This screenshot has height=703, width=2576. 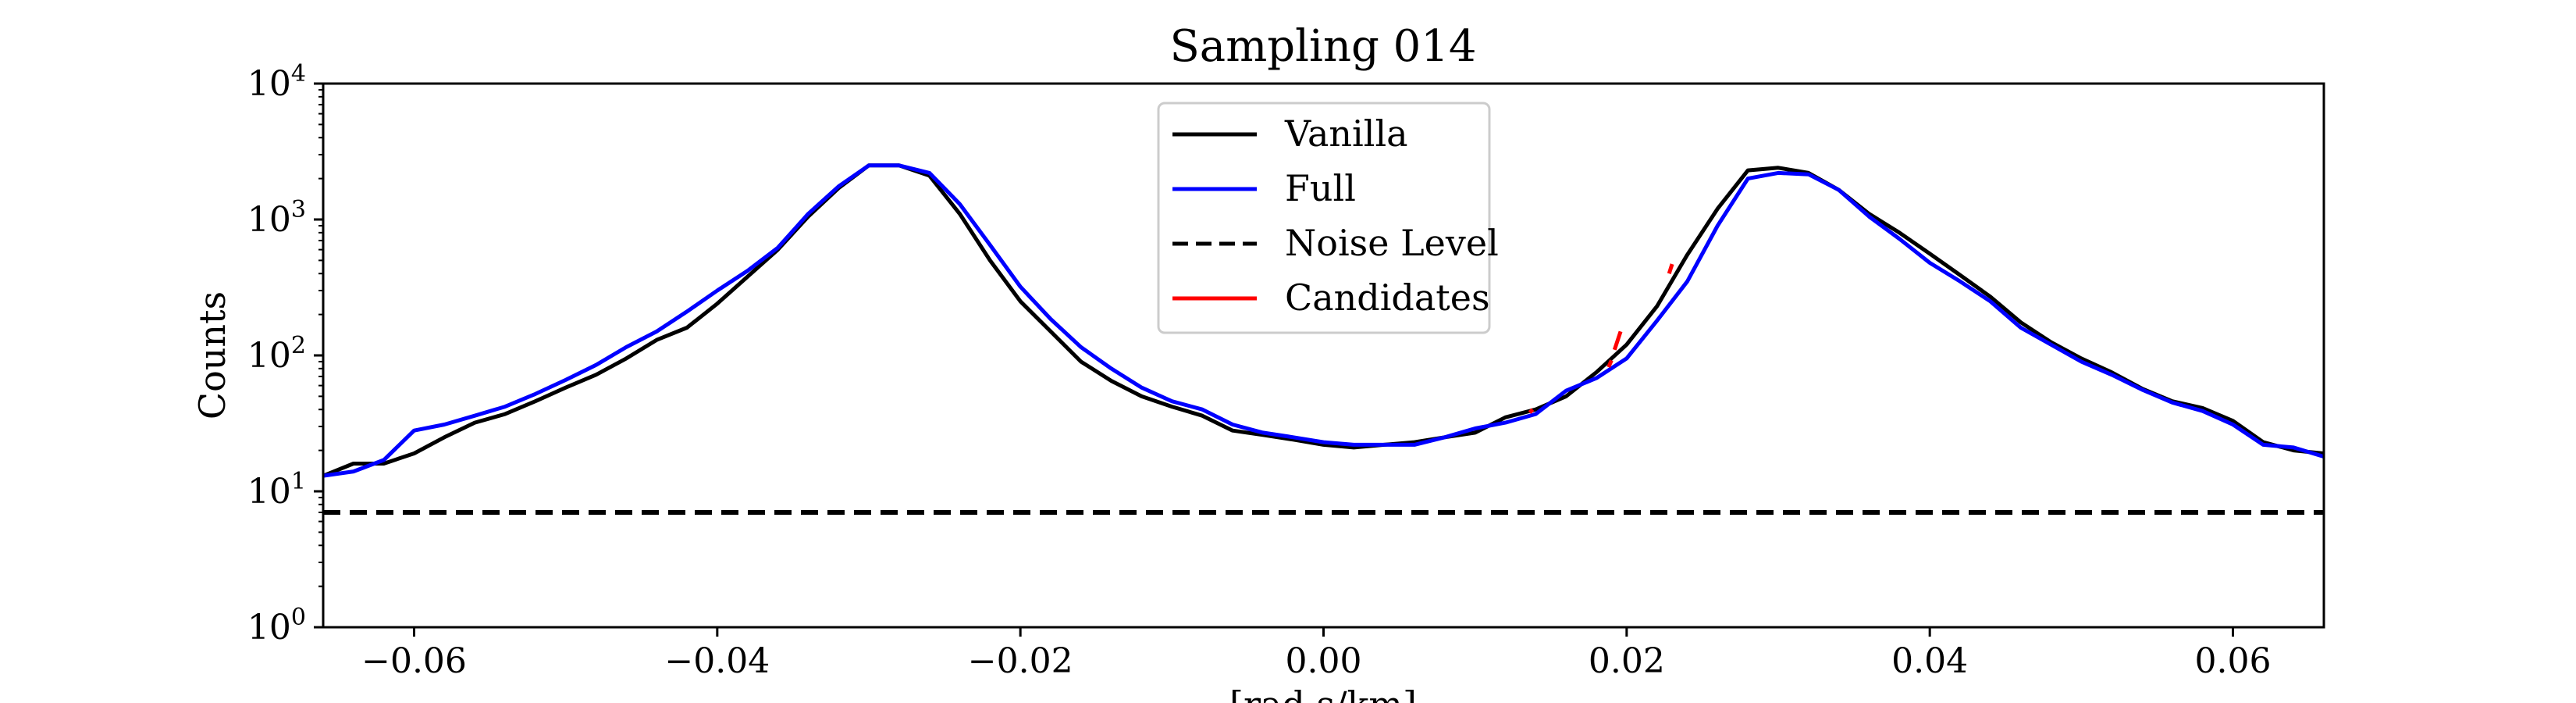 I want to click on y-tick-label: 10⁰, so click(x=276, y=626).